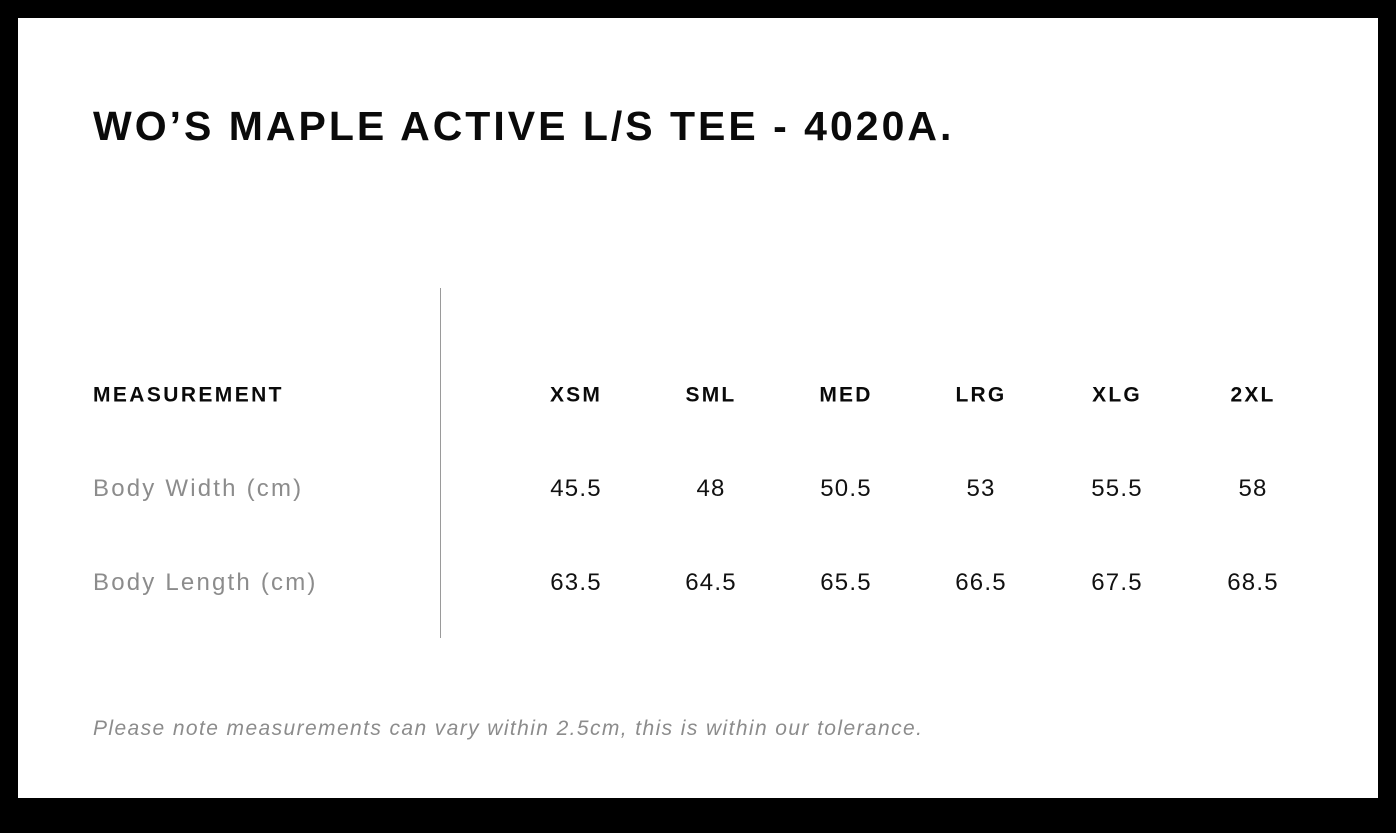 The image size is (1396, 833). Describe the element at coordinates (188, 395) in the screenshot. I see `measurement-column-header: MEASUREMENT` at that location.